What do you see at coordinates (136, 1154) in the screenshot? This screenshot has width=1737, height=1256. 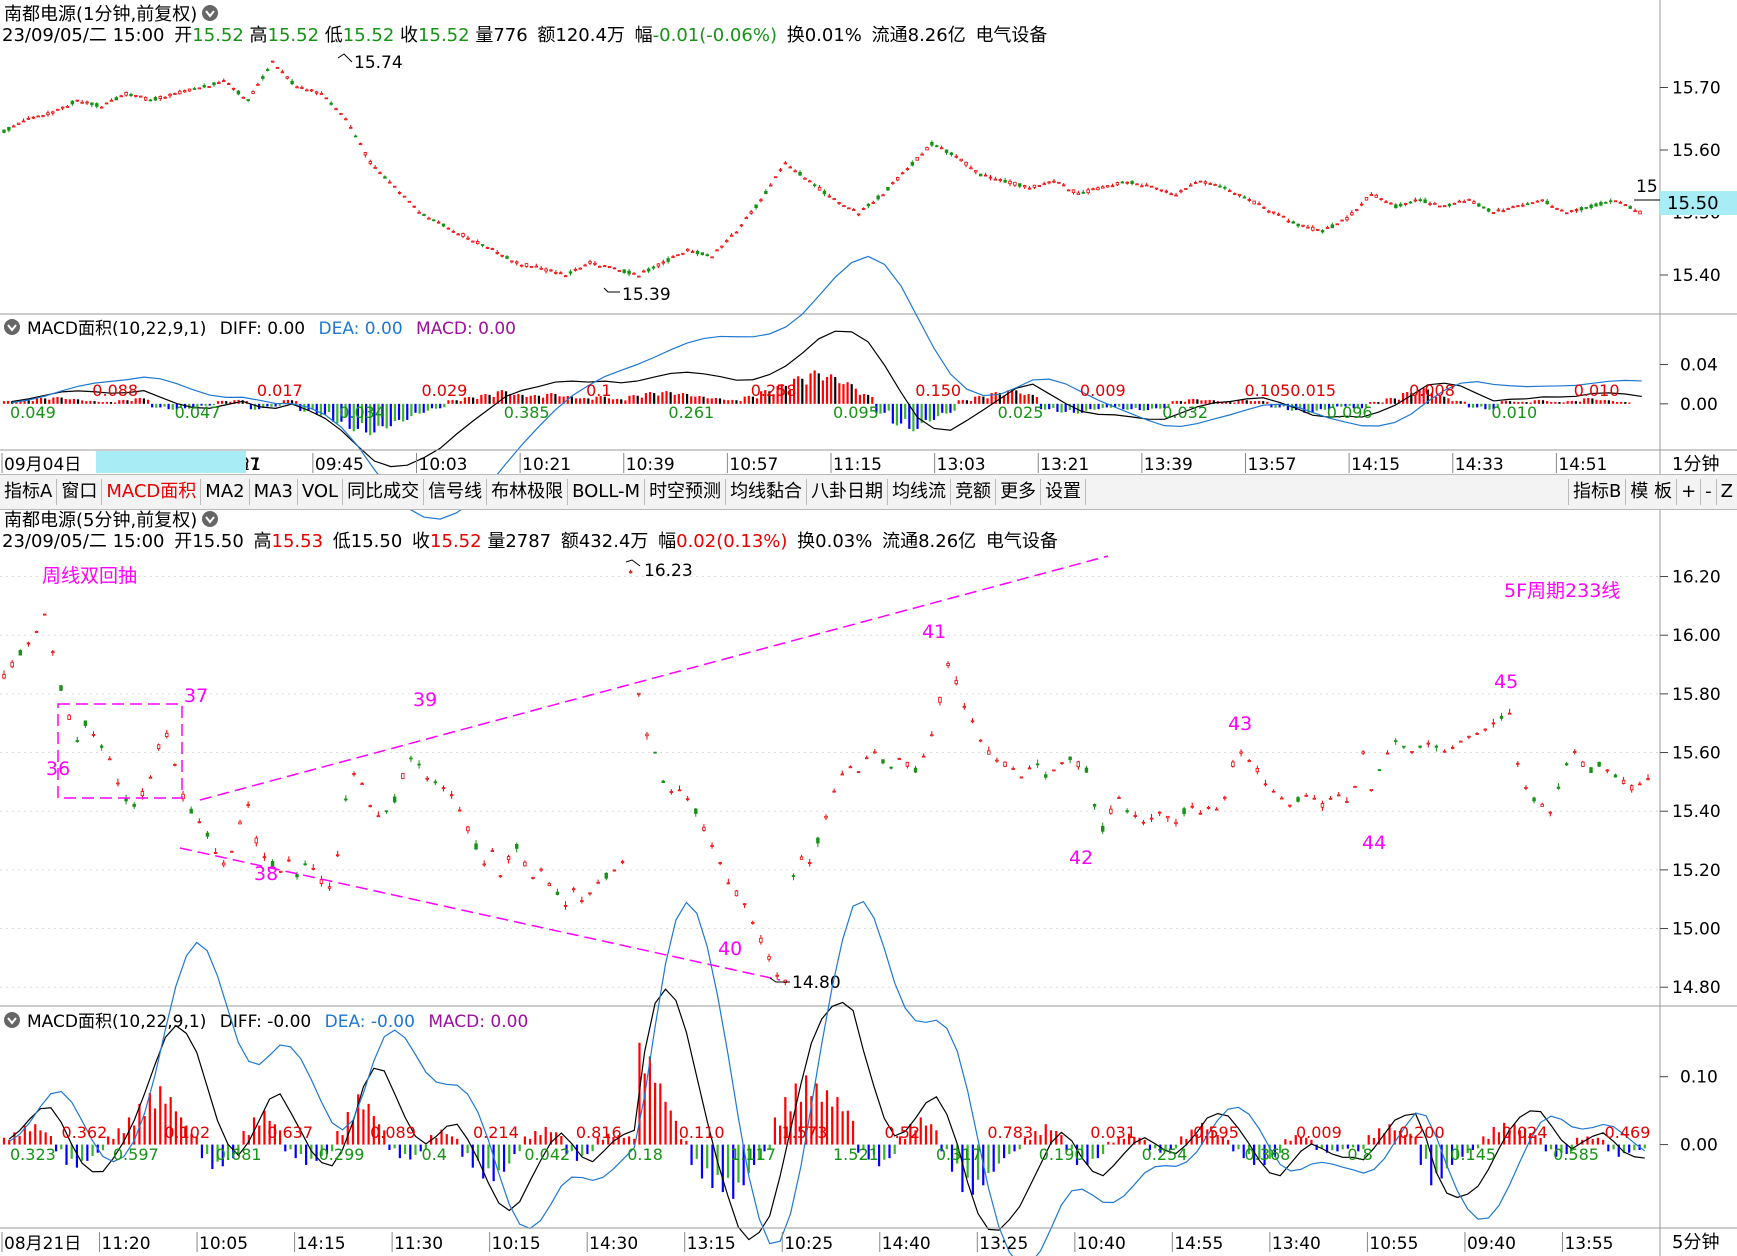 I see `macd-area-label: 0.597` at bounding box center [136, 1154].